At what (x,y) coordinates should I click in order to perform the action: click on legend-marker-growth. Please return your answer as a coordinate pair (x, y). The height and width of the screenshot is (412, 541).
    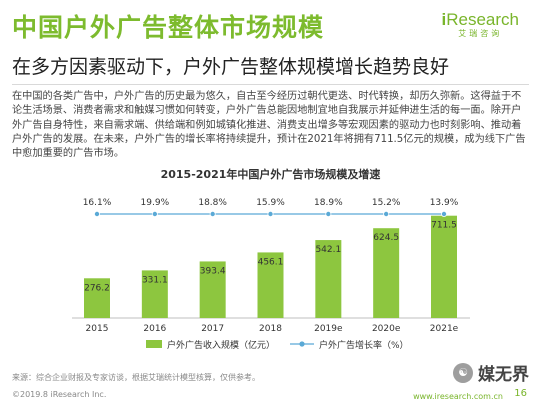
    Looking at the image, I should click on (302, 344).